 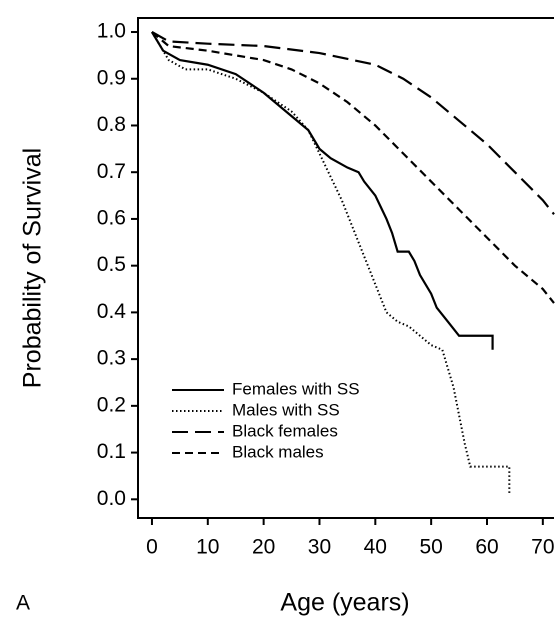 I want to click on y-tick-label: 0.5, so click(x=111, y=264).